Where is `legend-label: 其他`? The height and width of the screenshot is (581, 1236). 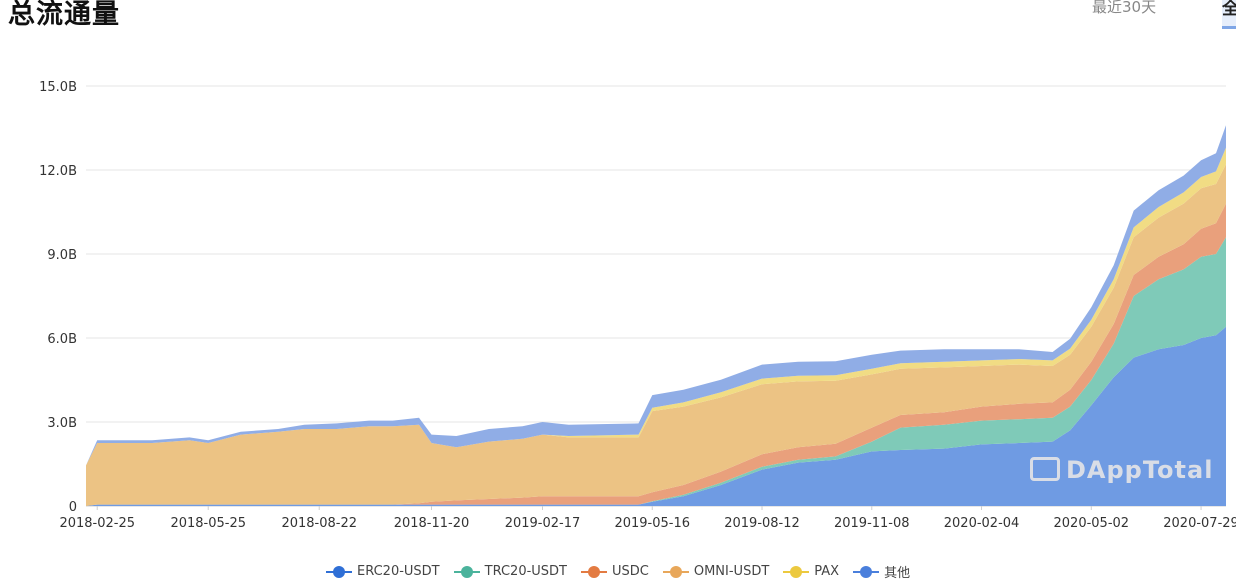 legend-label: 其他 is located at coordinates (897, 573).